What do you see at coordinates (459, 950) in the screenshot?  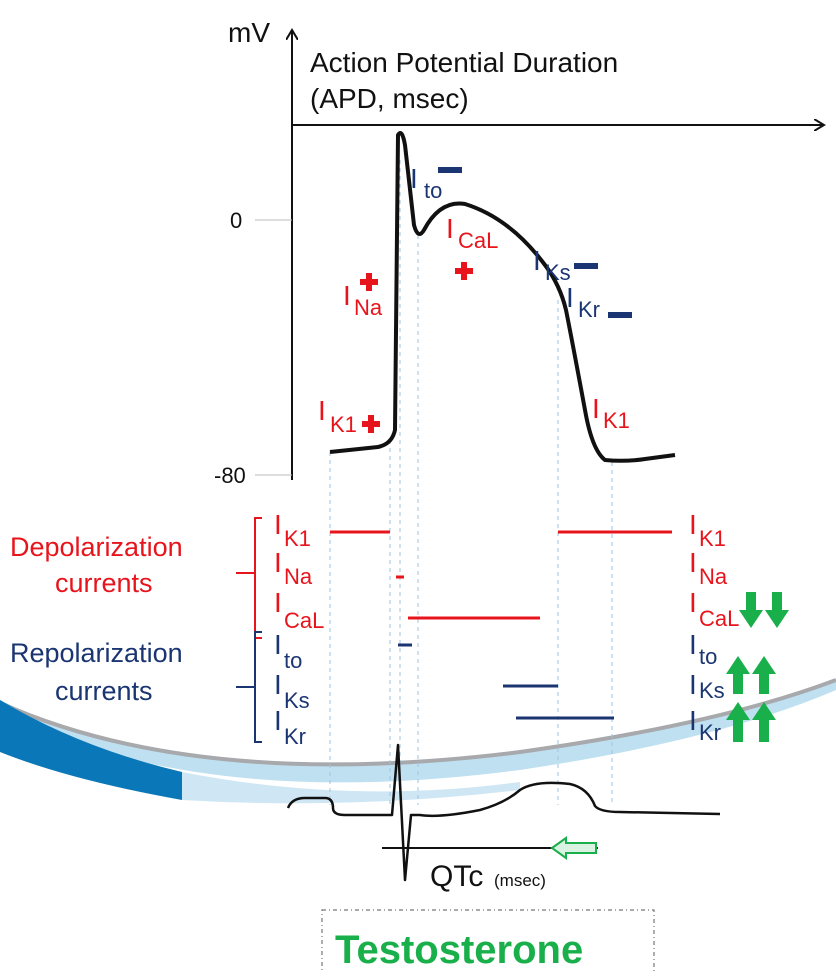 I see `hormone-name: Testosterone` at bounding box center [459, 950].